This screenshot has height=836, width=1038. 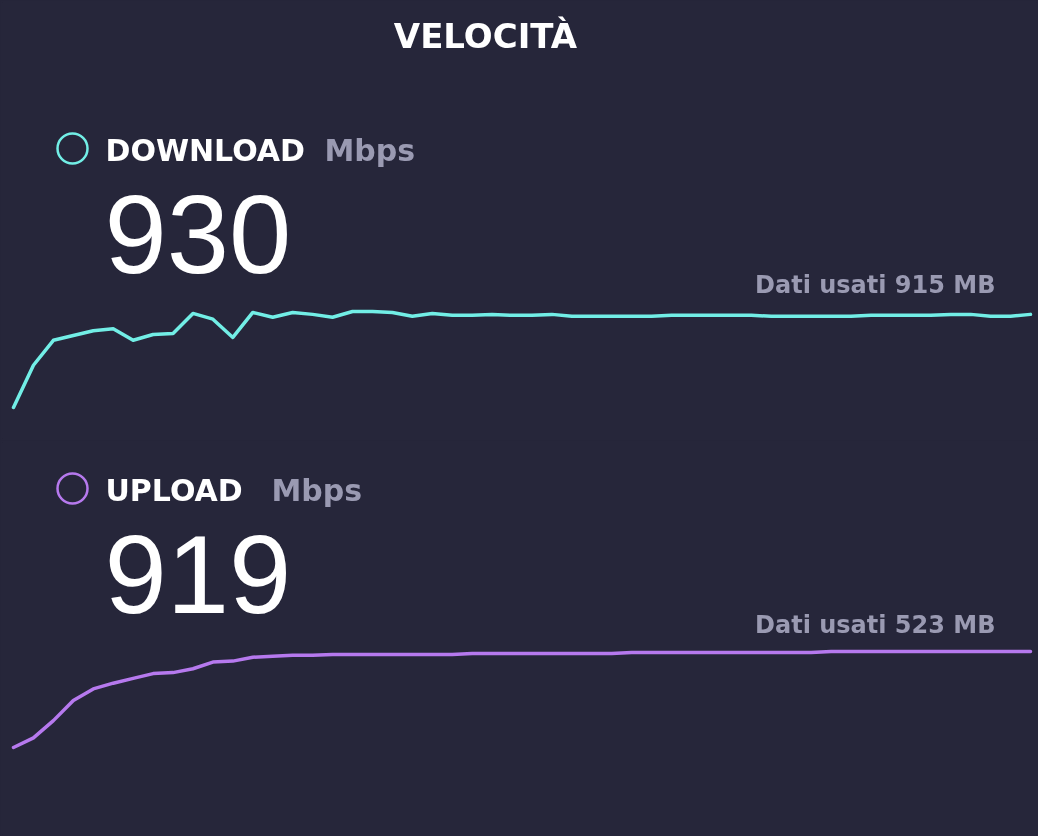 What do you see at coordinates (875, 625) in the screenshot?
I see `text: Dati usati 523 MB` at bounding box center [875, 625].